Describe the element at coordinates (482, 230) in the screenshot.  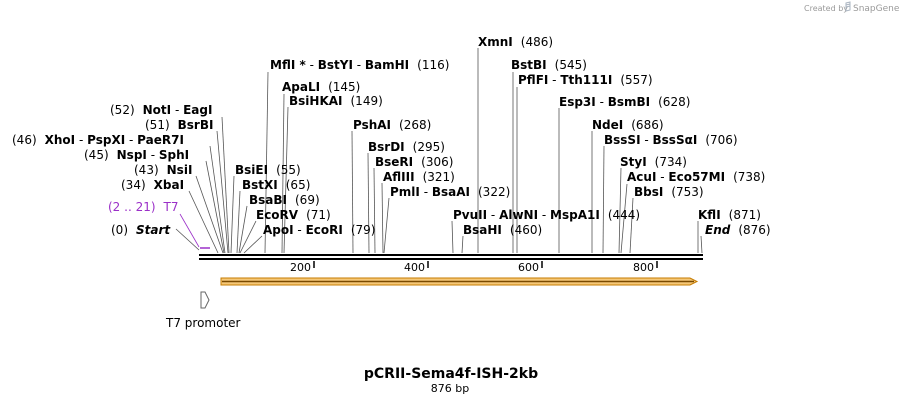
I see `label-part: BsaHI` at that location.